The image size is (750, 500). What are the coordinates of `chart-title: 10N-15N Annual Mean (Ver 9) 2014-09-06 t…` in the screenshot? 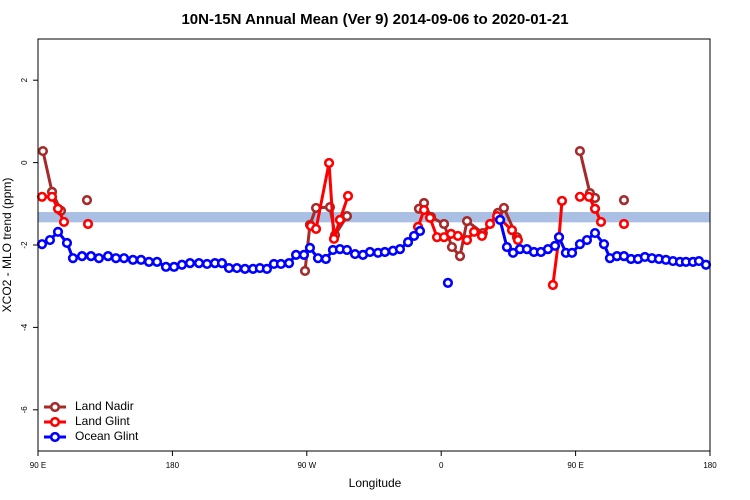 It's located at (374, 19).